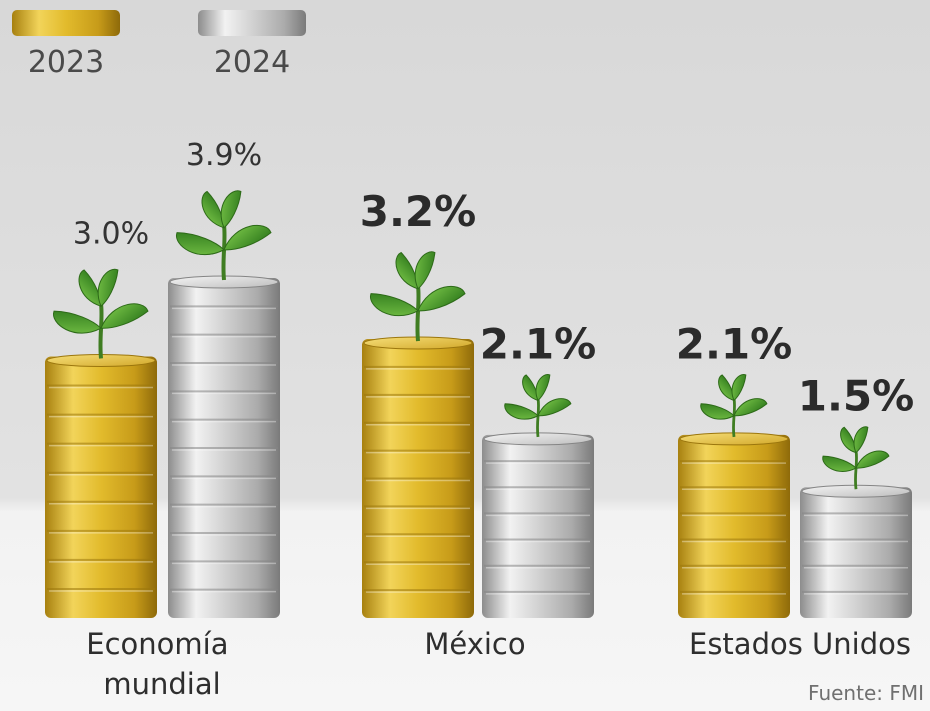  I want to click on legend-swatch-2023, so click(66, 23).